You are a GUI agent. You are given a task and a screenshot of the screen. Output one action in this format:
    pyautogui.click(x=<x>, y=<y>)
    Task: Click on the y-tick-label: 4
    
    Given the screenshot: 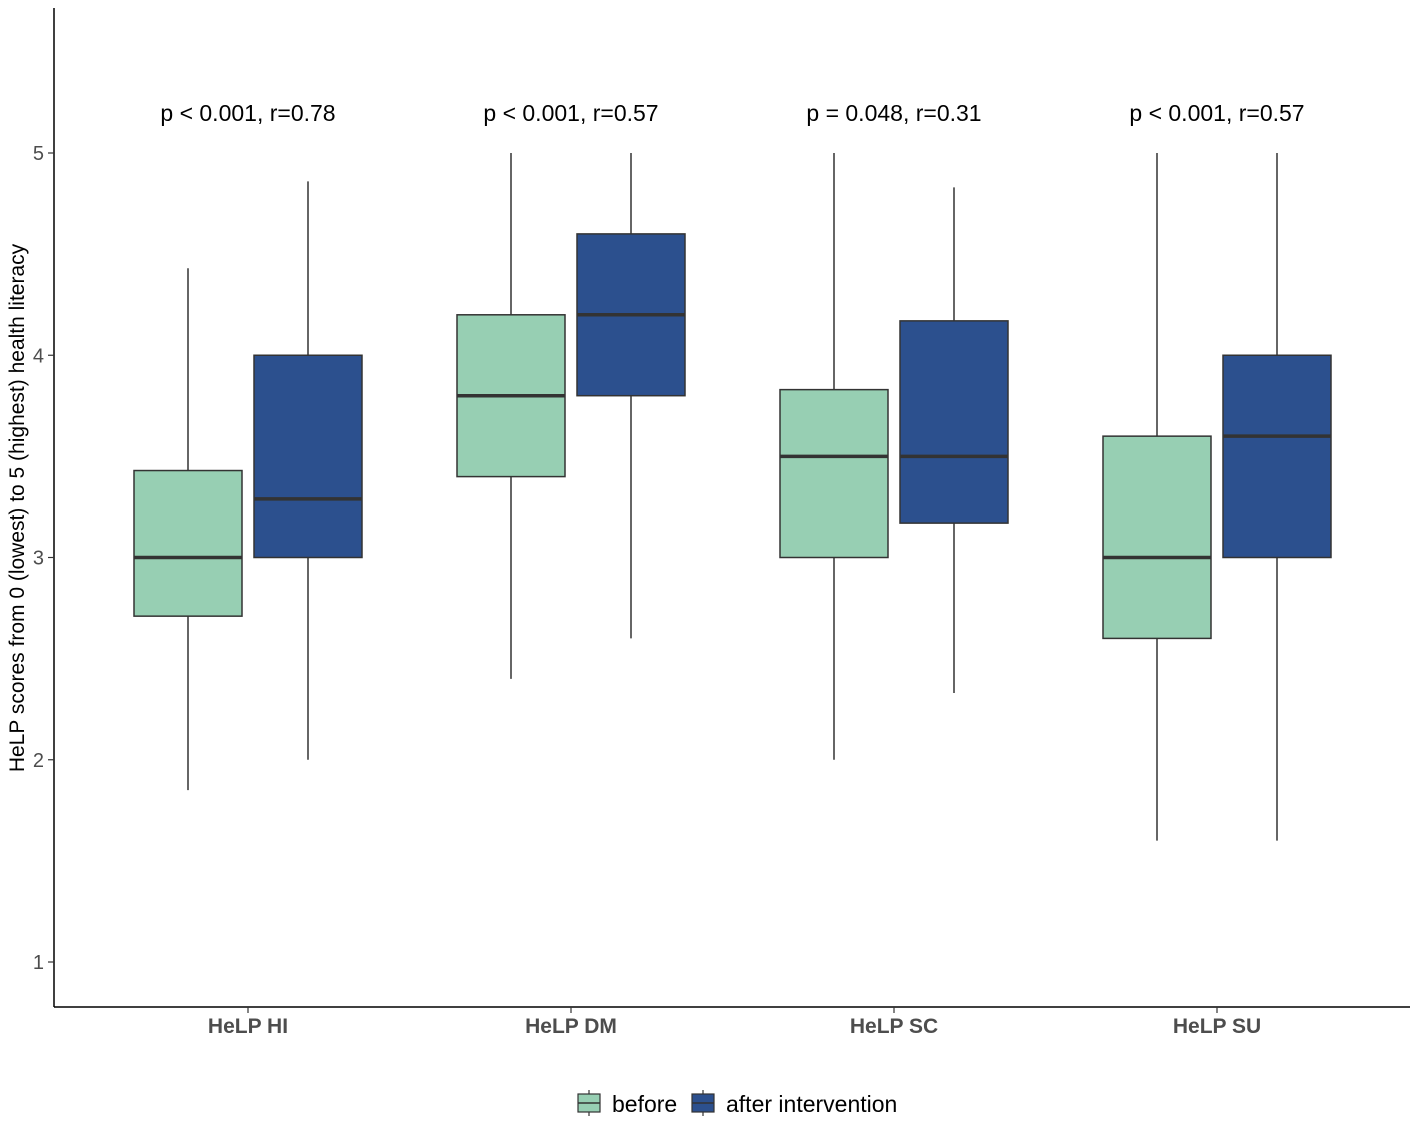 What is the action you would take?
    pyautogui.click(x=38, y=356)
    